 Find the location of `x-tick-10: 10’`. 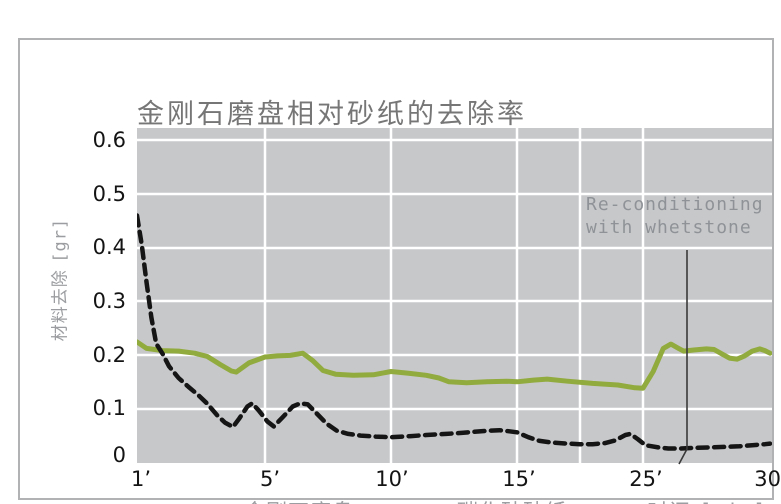

x-tick-10: 10’ is located at coordinates (392, 479).